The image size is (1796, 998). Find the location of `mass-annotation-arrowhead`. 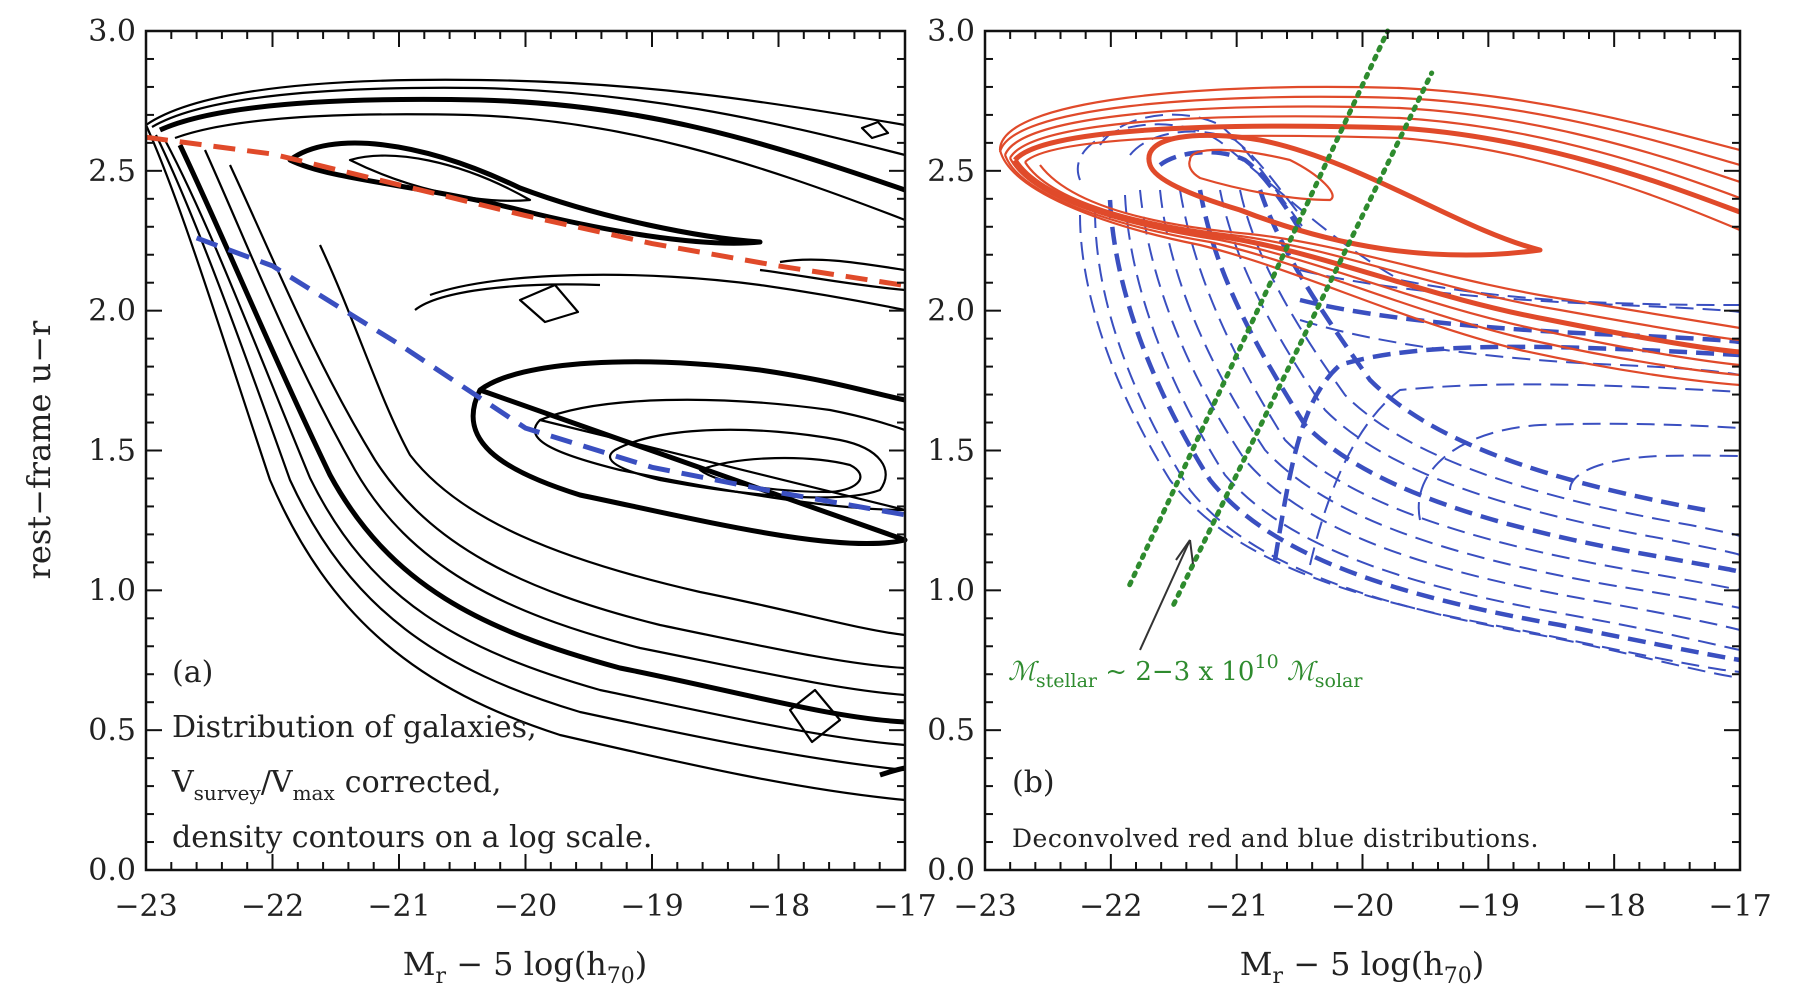

mass-annotation-arrowhead is located at coordinates (1184, 552).